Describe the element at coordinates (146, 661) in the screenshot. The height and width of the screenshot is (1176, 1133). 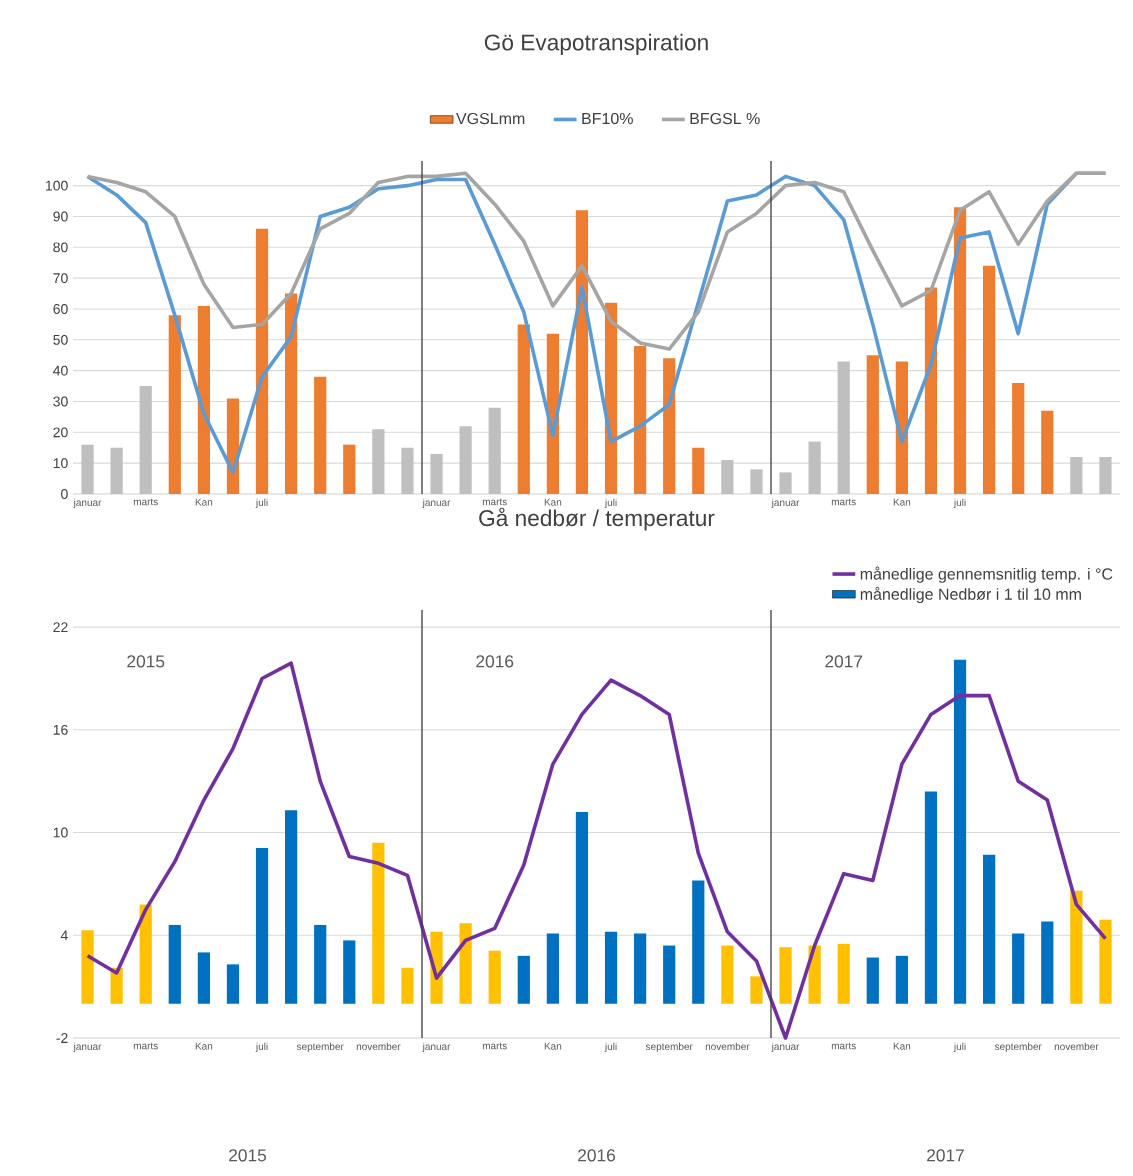
I see `annotation: 2015` at that location.